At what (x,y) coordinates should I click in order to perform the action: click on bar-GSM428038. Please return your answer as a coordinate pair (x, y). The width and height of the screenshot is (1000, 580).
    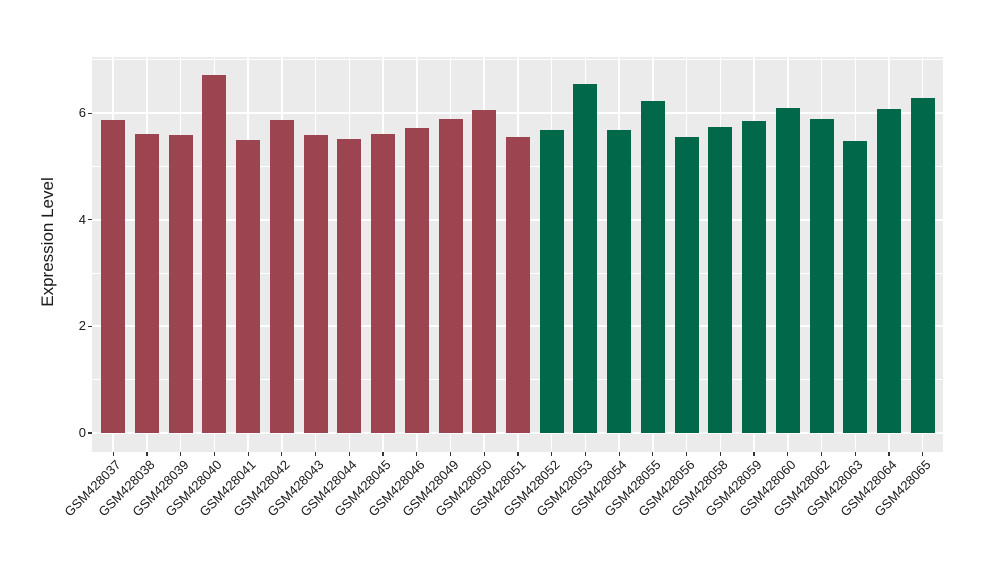
    Looking at the image, I should click on (146, 283).